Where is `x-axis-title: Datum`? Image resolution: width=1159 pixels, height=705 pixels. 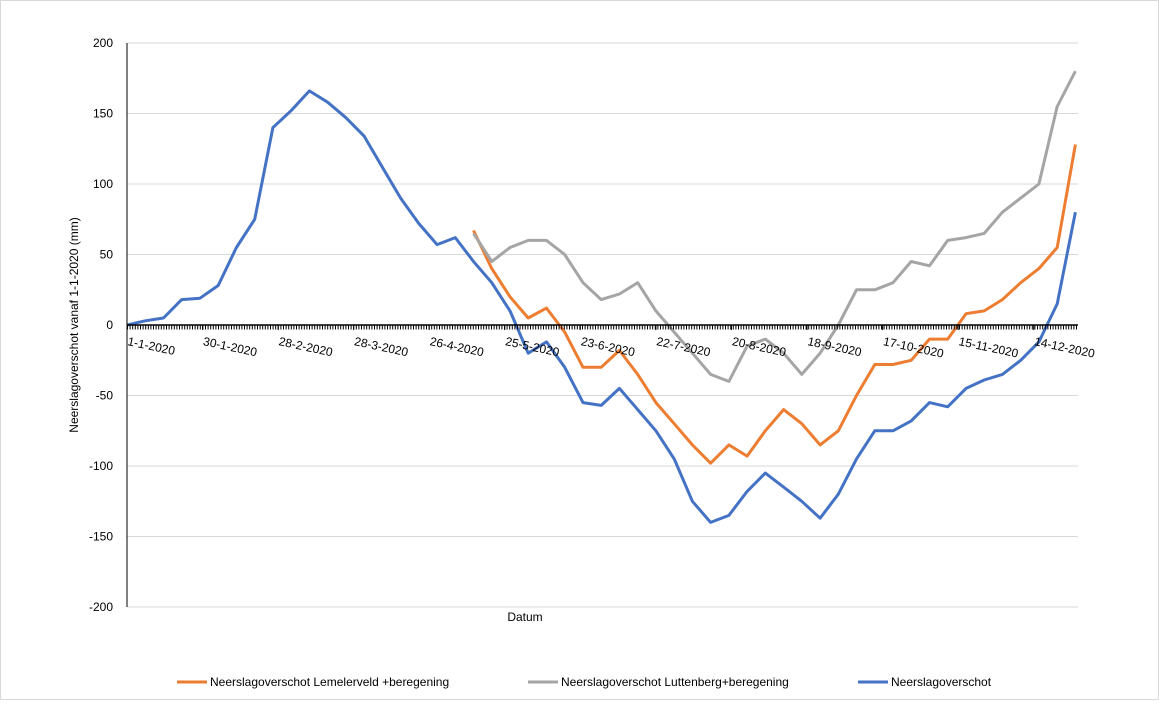 x-axis-title: Datum is located at coordinates (524, 617).